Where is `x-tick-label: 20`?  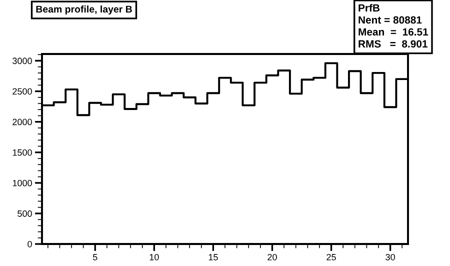 x-tick-label: 20 is located at coordinates (272, 257).